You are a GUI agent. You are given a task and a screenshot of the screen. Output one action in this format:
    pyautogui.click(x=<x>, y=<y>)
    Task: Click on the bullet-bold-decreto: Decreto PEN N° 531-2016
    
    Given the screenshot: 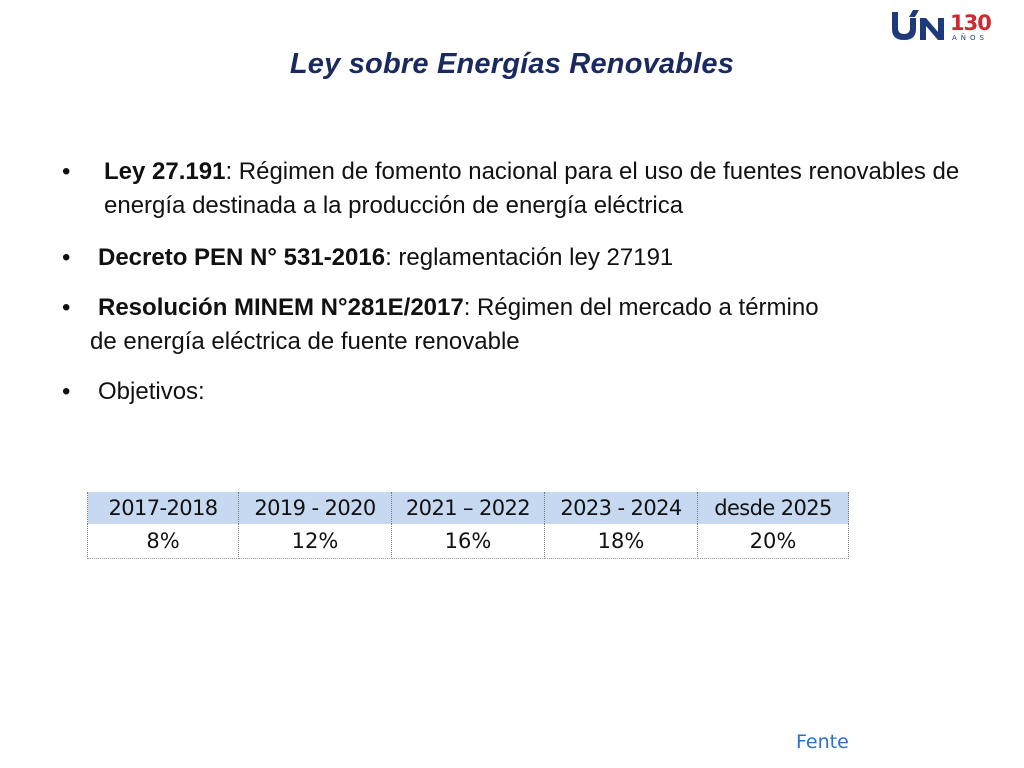 What is the action you would take?
    pyautogui.click(x=242, y=257)
    